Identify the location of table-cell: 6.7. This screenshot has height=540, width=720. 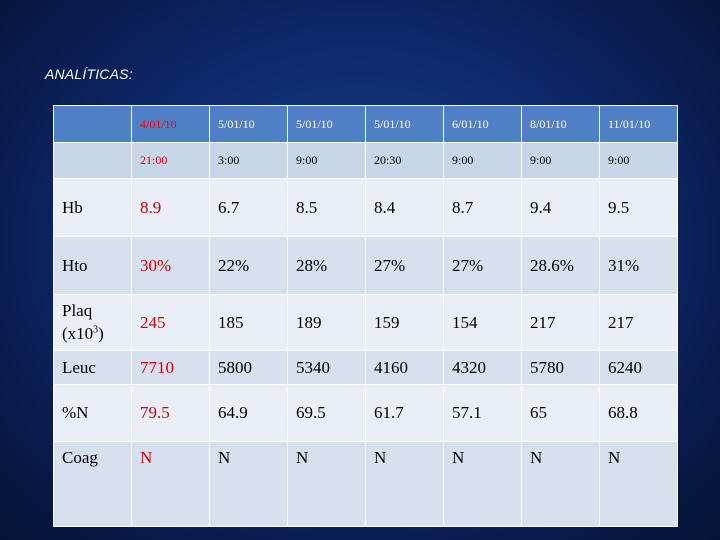
(248, 207).